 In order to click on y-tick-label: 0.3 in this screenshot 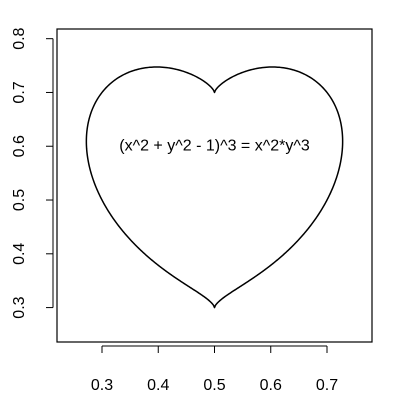, I will do `click(19, 307)`.